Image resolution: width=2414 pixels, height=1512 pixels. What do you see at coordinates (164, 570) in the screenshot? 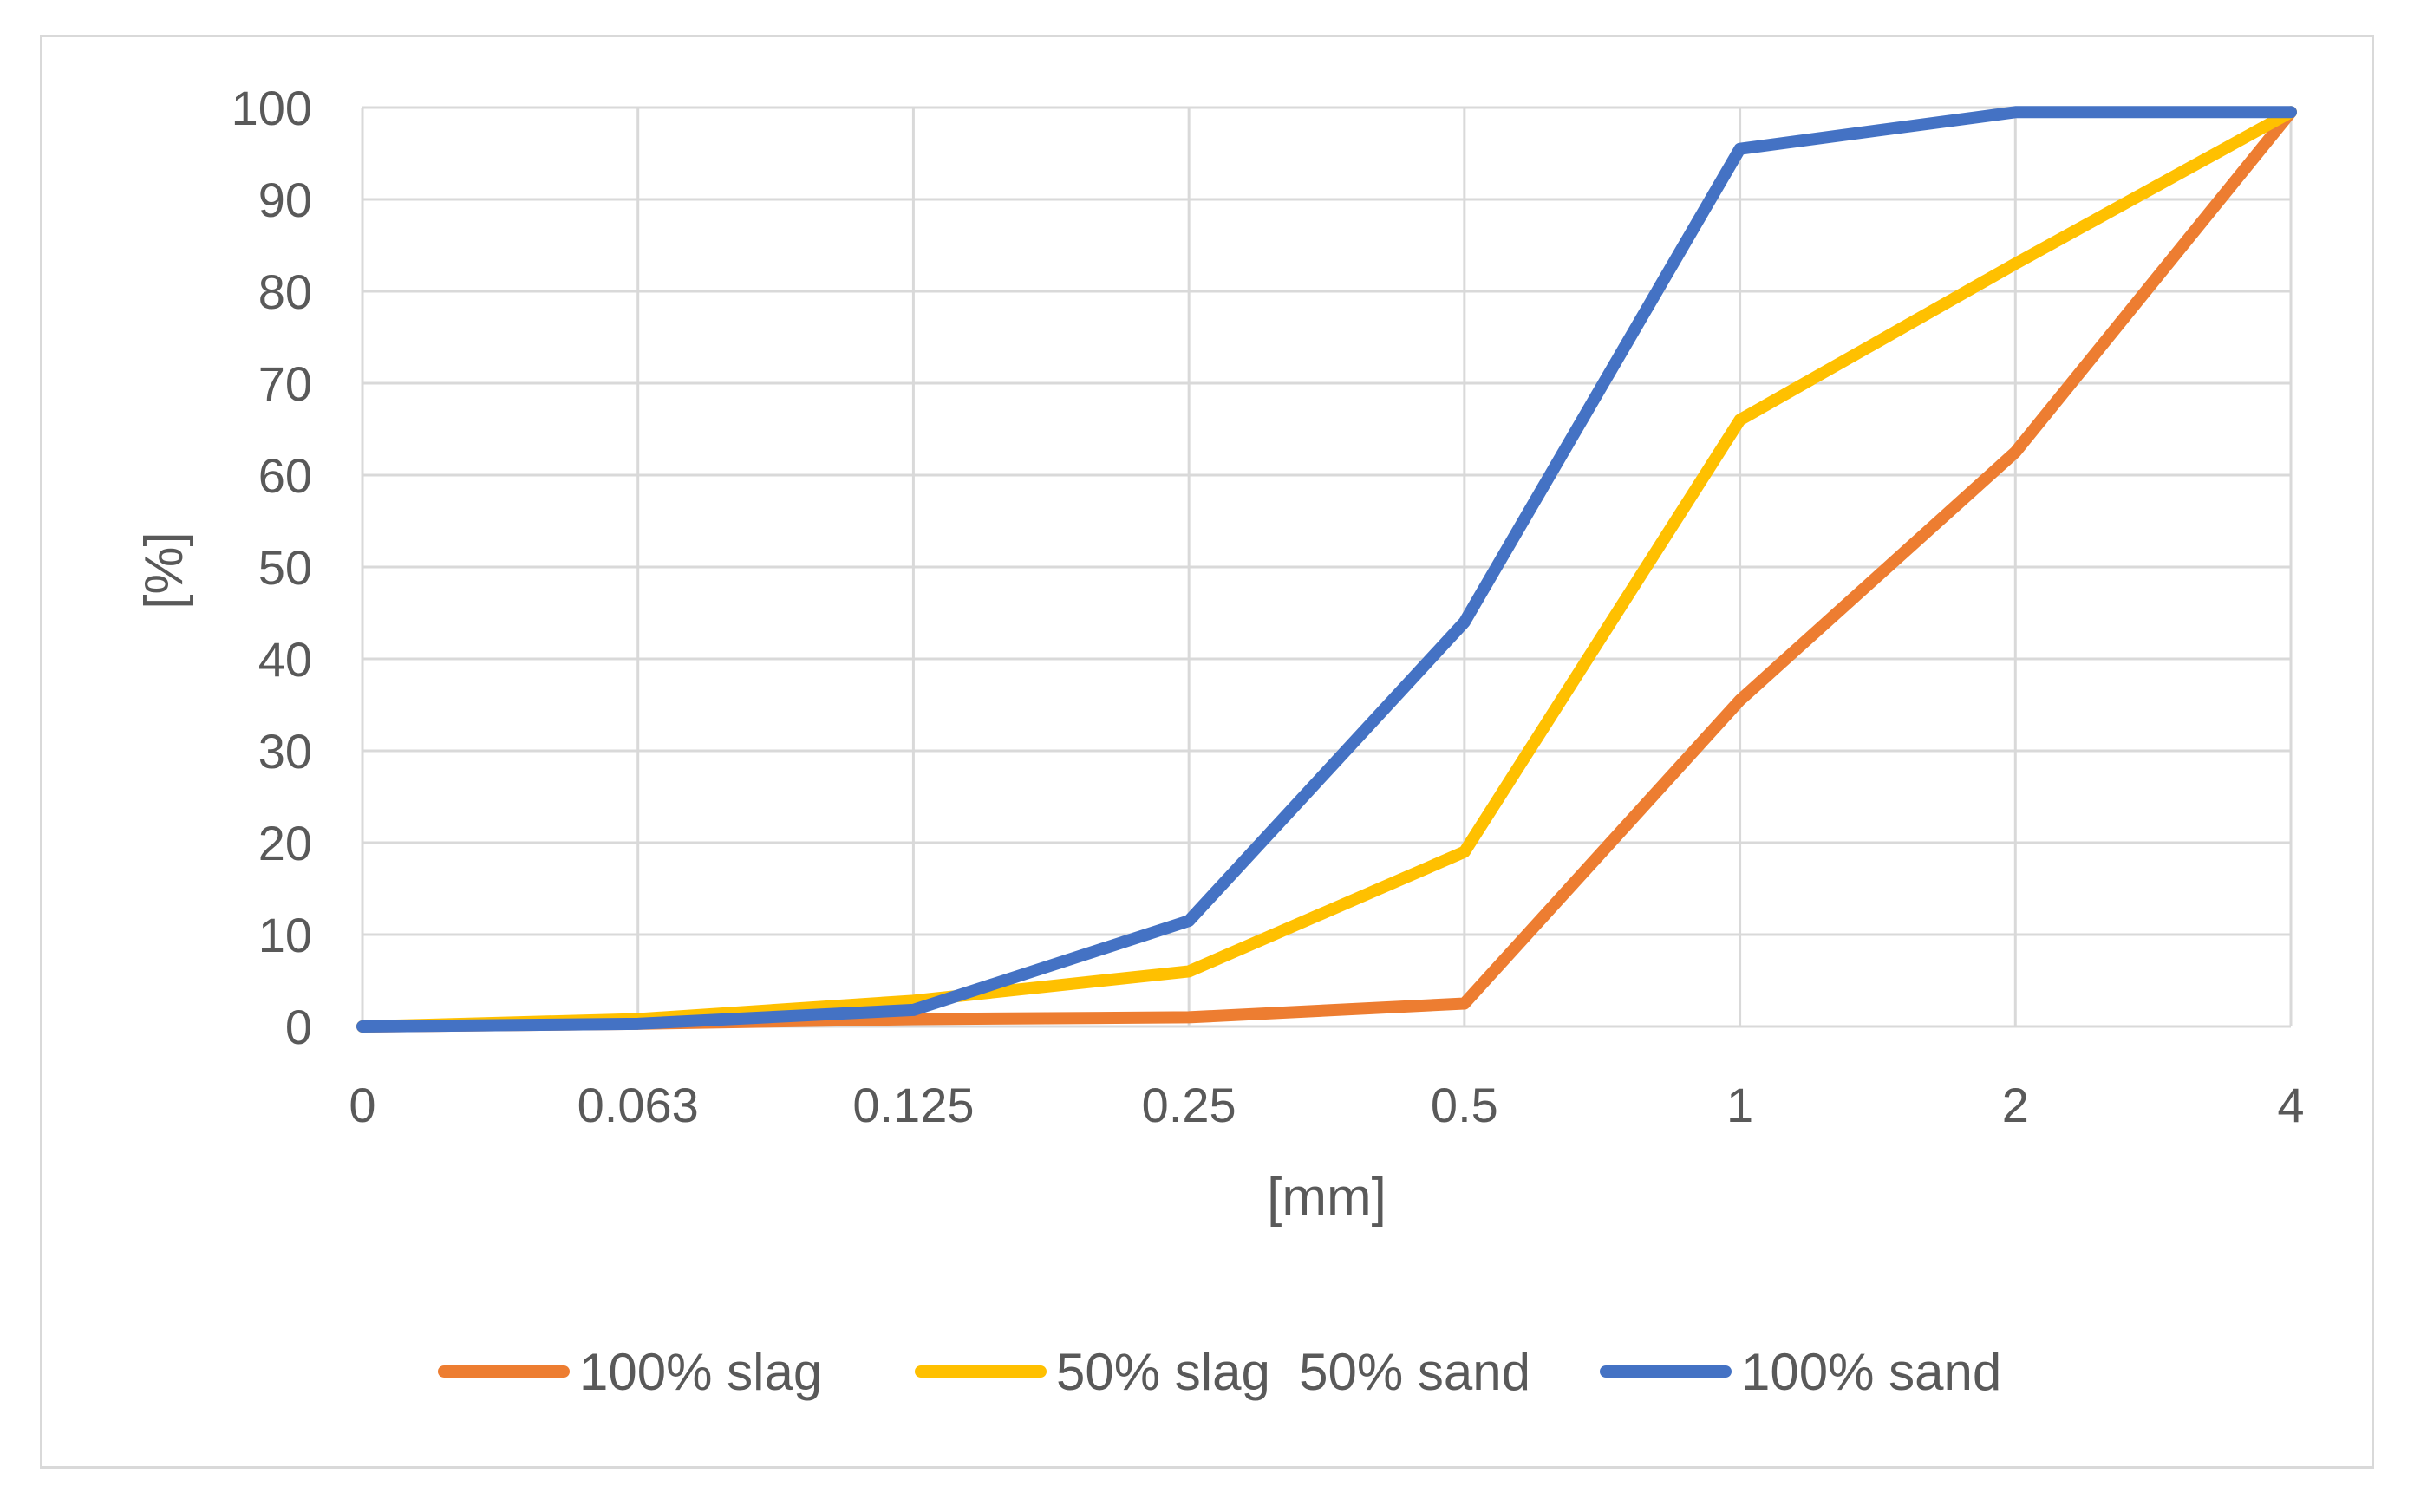
I see `y-axis-label: [%]` at bounding box center [164, 570].